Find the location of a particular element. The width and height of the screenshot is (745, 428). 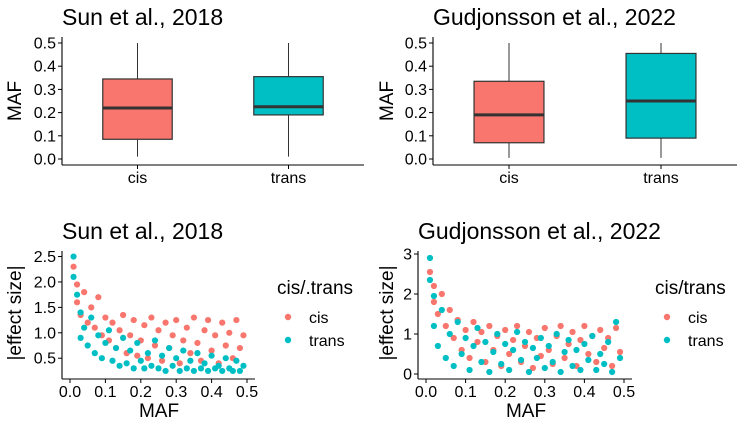

x-tick-label: 0.5 is located at coordinates (624, 392).